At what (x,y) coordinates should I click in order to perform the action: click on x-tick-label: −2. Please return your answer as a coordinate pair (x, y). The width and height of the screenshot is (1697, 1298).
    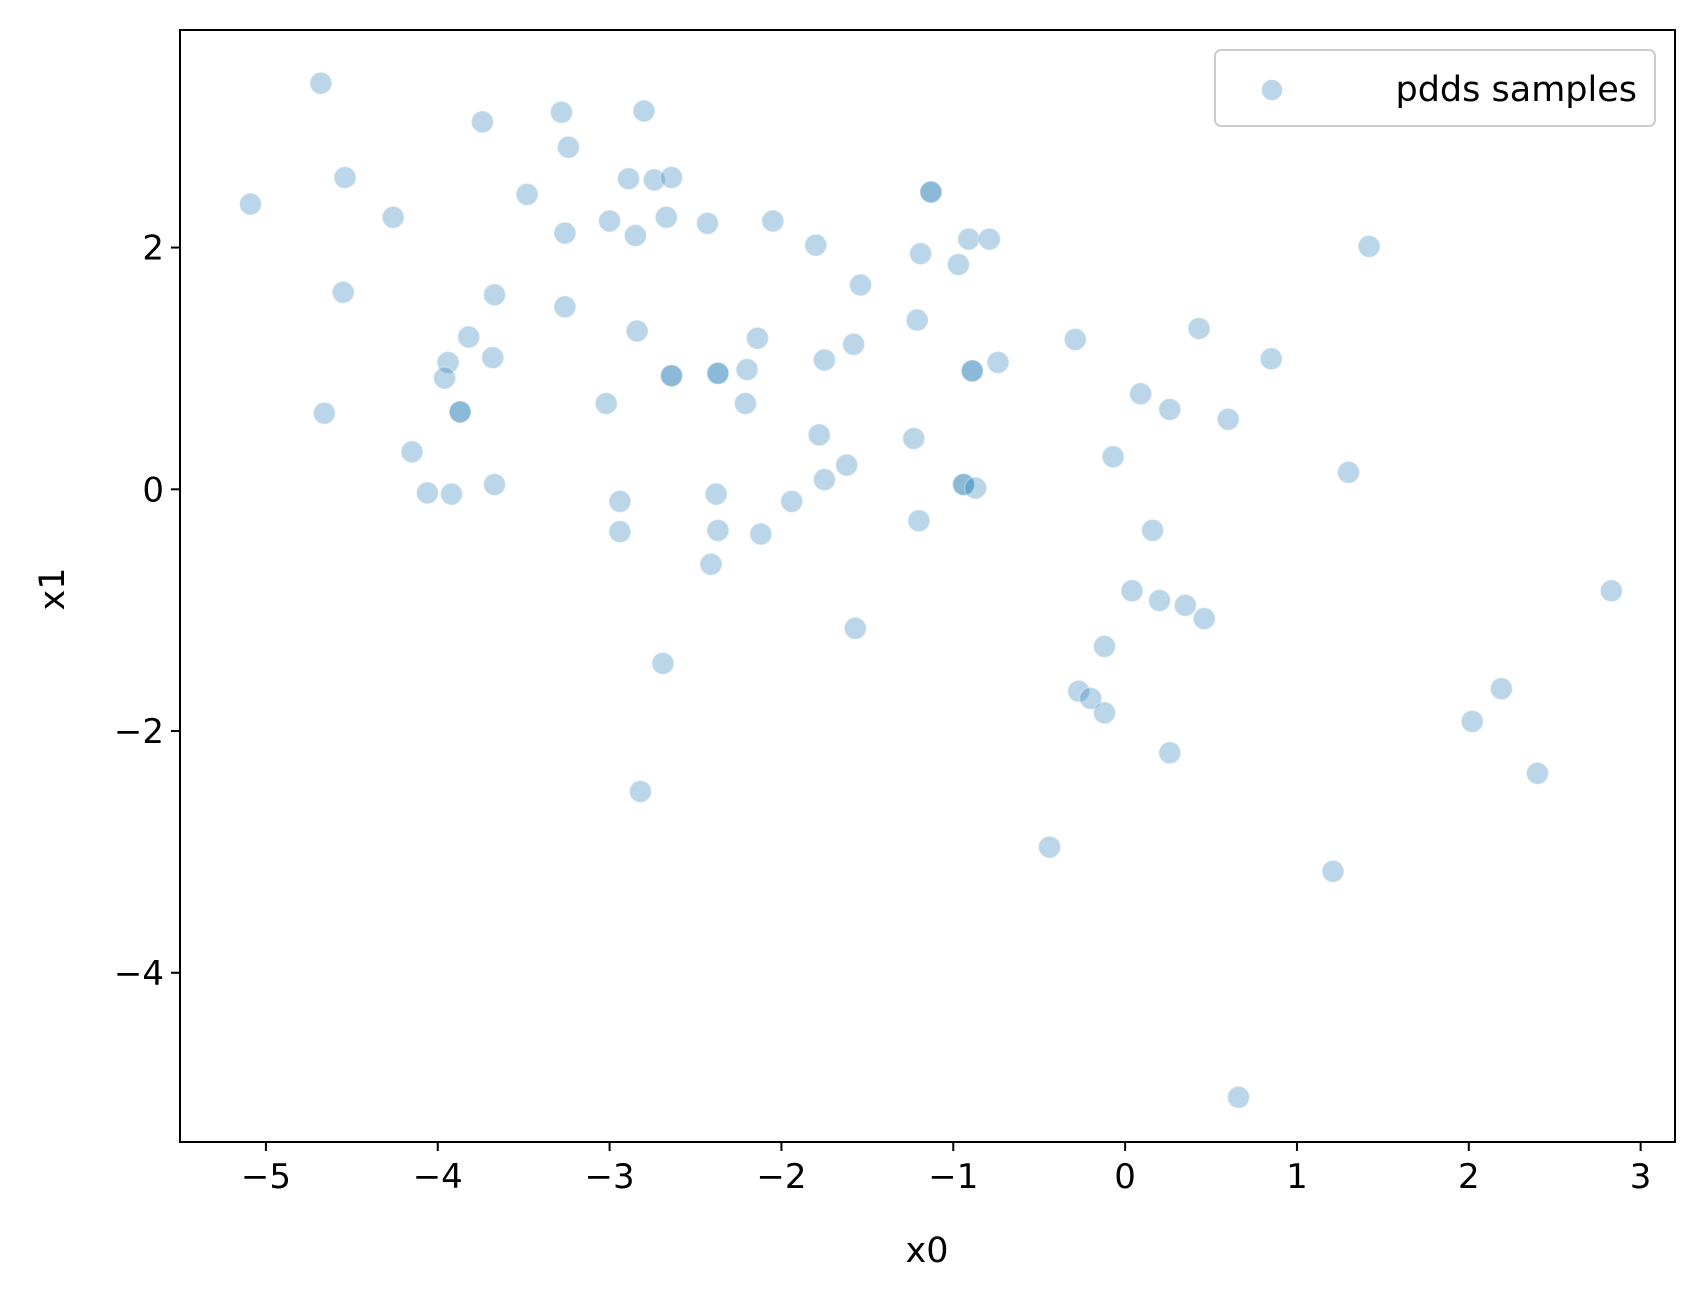
    Looking at the image, I should click on (781, 1177).